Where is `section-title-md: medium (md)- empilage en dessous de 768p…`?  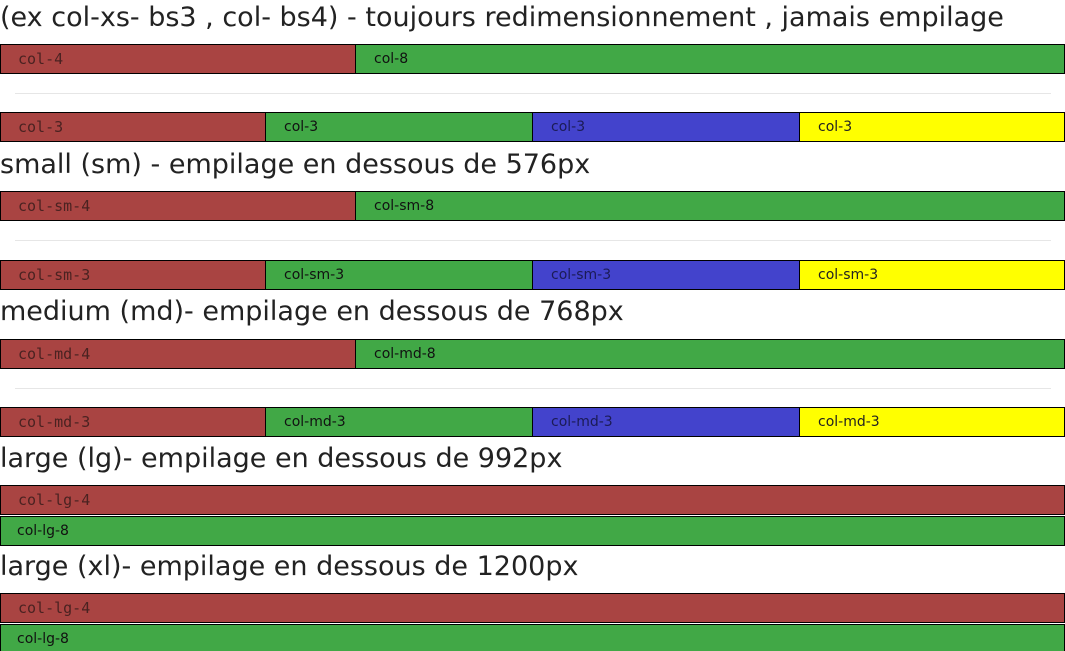 section-title-md: medium (md)- empilage en dessous de 768p… is located at coordinates (312, 311).